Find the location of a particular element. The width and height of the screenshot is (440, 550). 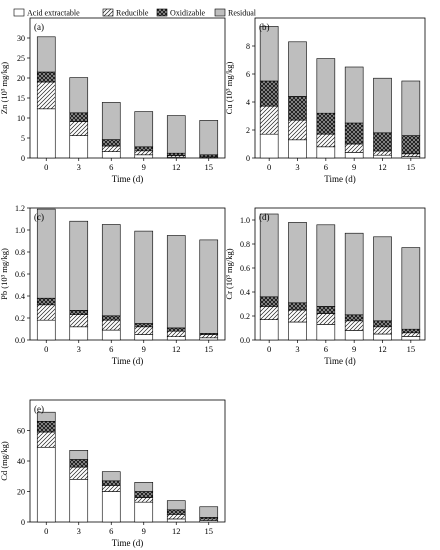

y-tick-label: 5 is located at coordinates (23, 138).